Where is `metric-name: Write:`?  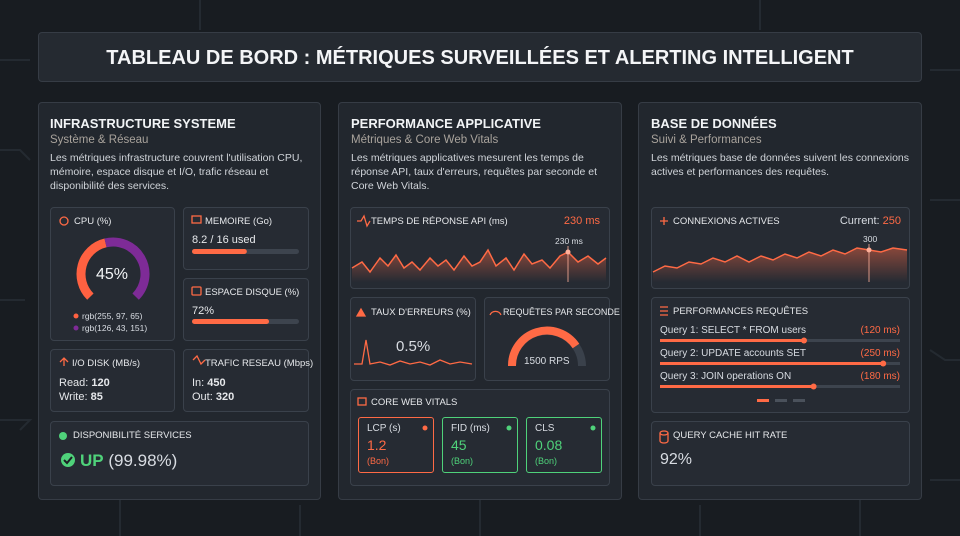 metric-name: Write: is located at coordinates (73, 397).